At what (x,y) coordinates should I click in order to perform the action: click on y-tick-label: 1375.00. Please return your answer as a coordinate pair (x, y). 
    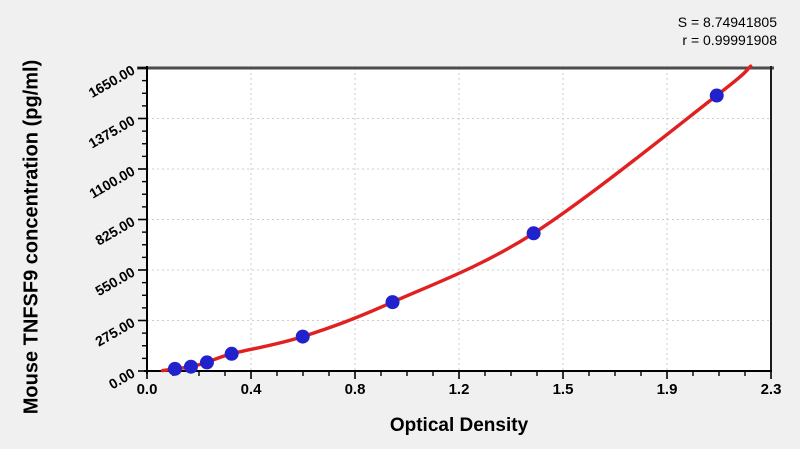
    Looking at the image, I should click on (112, 131).